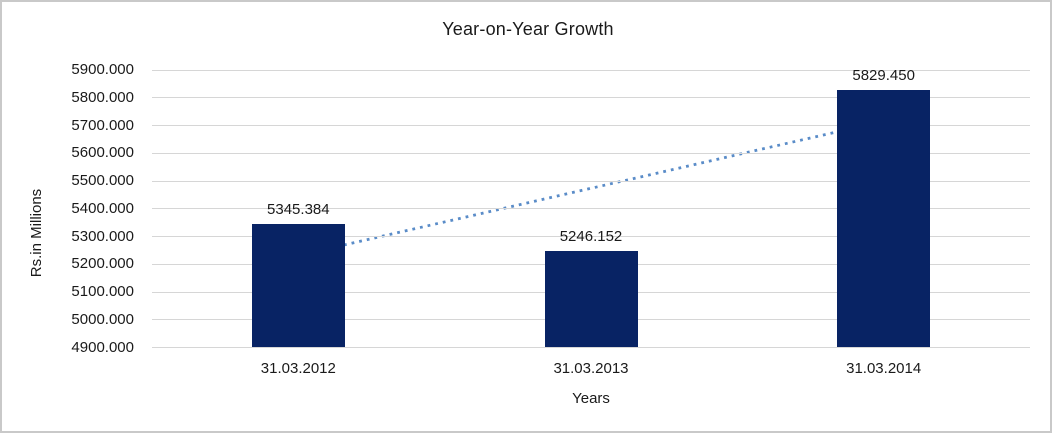 The height and width of the screenshot is (433, 1052). What do you see at coordinates (884, 368) in the screenshot?
I see `x-axis-tick-label: 31.03.2014` at bounding box center [884, 368].